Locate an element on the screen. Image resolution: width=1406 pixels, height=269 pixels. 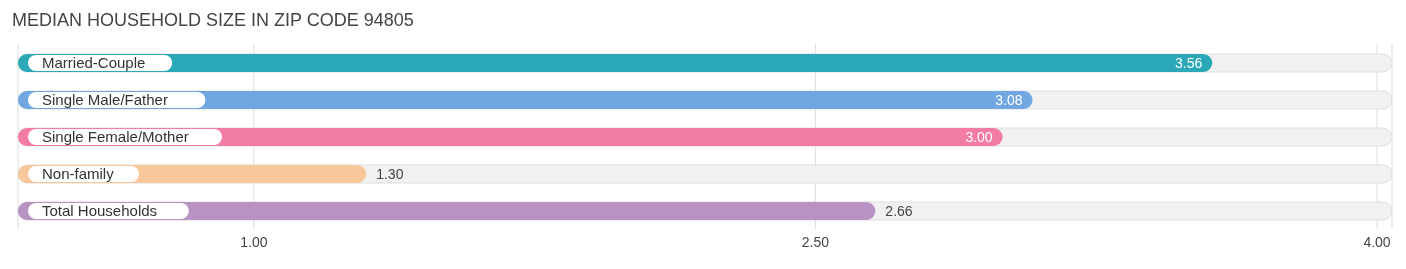
x-tick-label: 1.00 is located at coordinates (254, 241).